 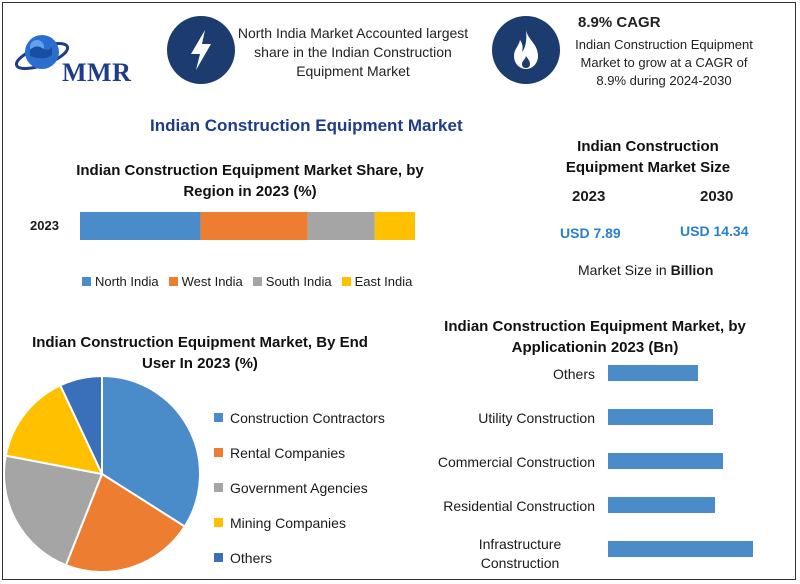 I want to click on region-stacked-bar, so click(x=247, y=226).